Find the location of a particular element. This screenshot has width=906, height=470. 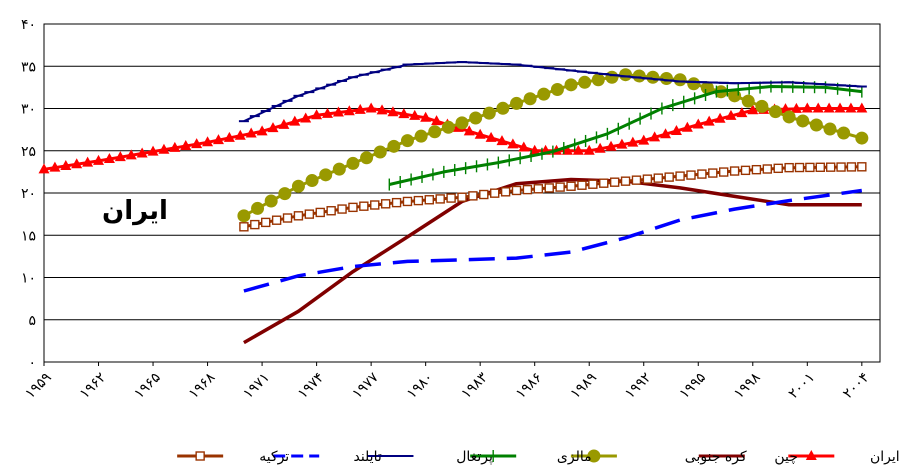

y-tick-label: ۰ is located at coordinates (32, 363).